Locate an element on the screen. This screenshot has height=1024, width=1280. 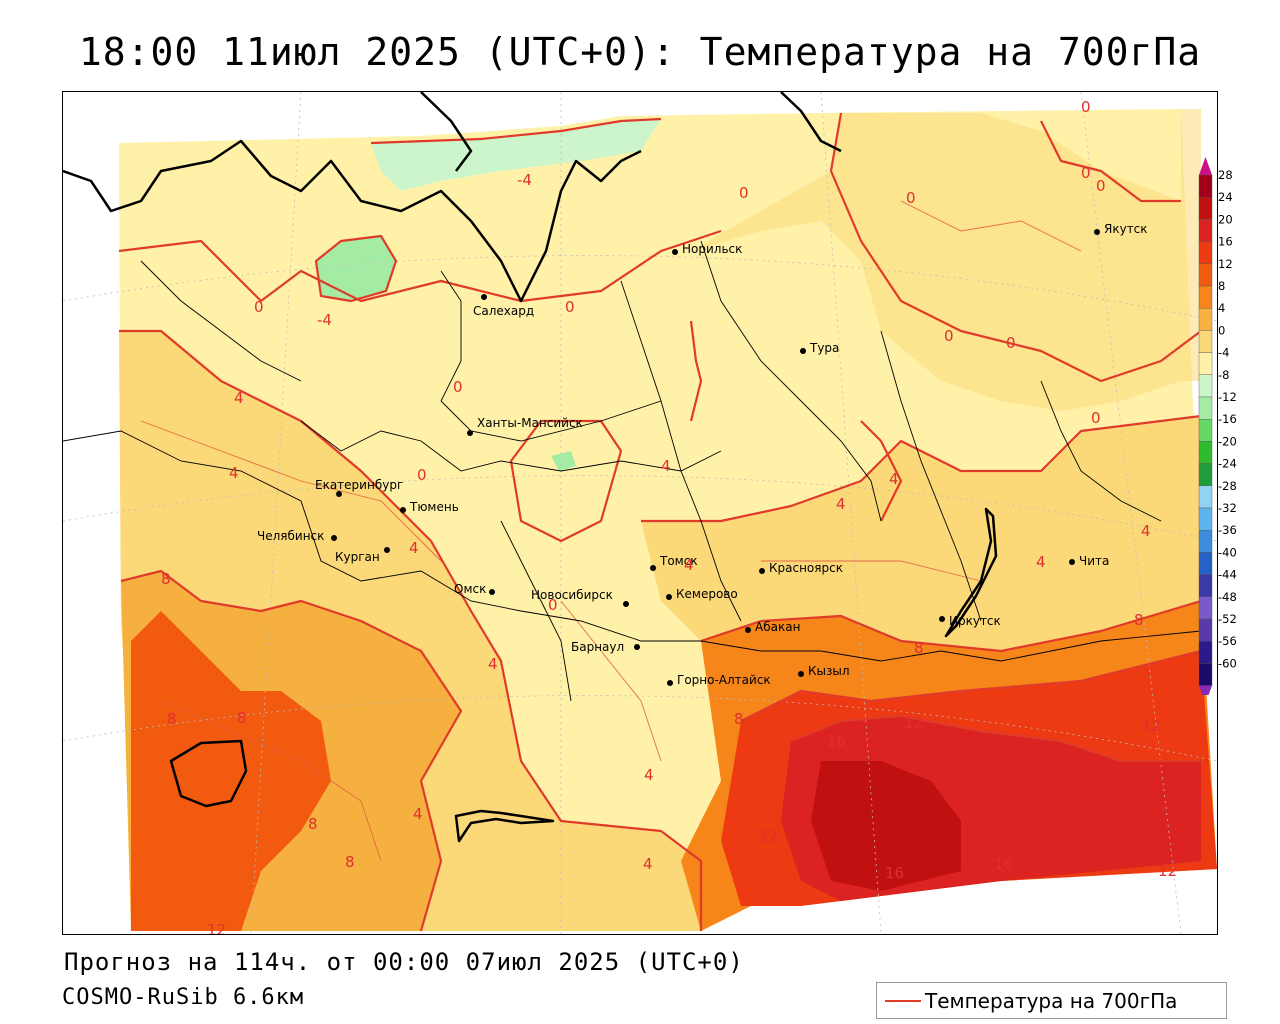
contour-line-swatch is located at coordinates (903, 1001).